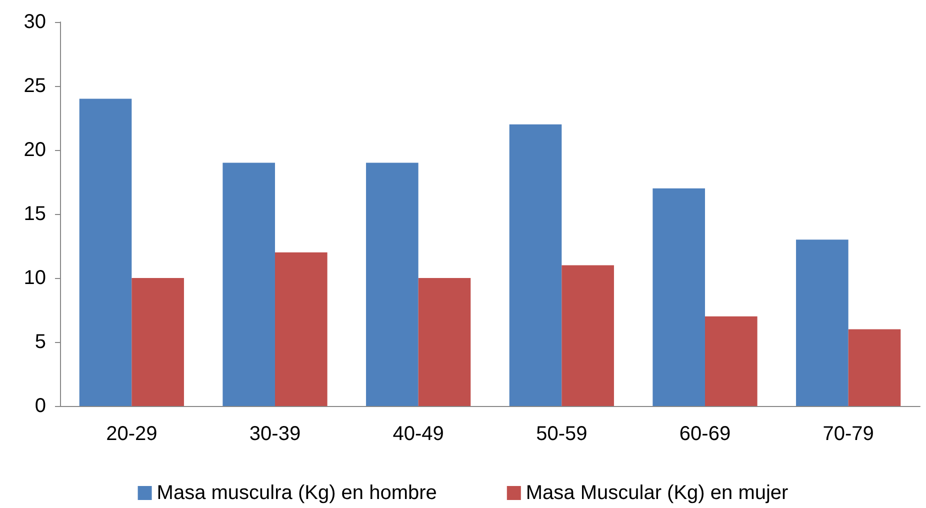 Image resolution: width=926 pixels, height=508 pixels. Describe the element at coordinates (35, 278) in the screenshot. I see `y-tick-label: 10` at that location.